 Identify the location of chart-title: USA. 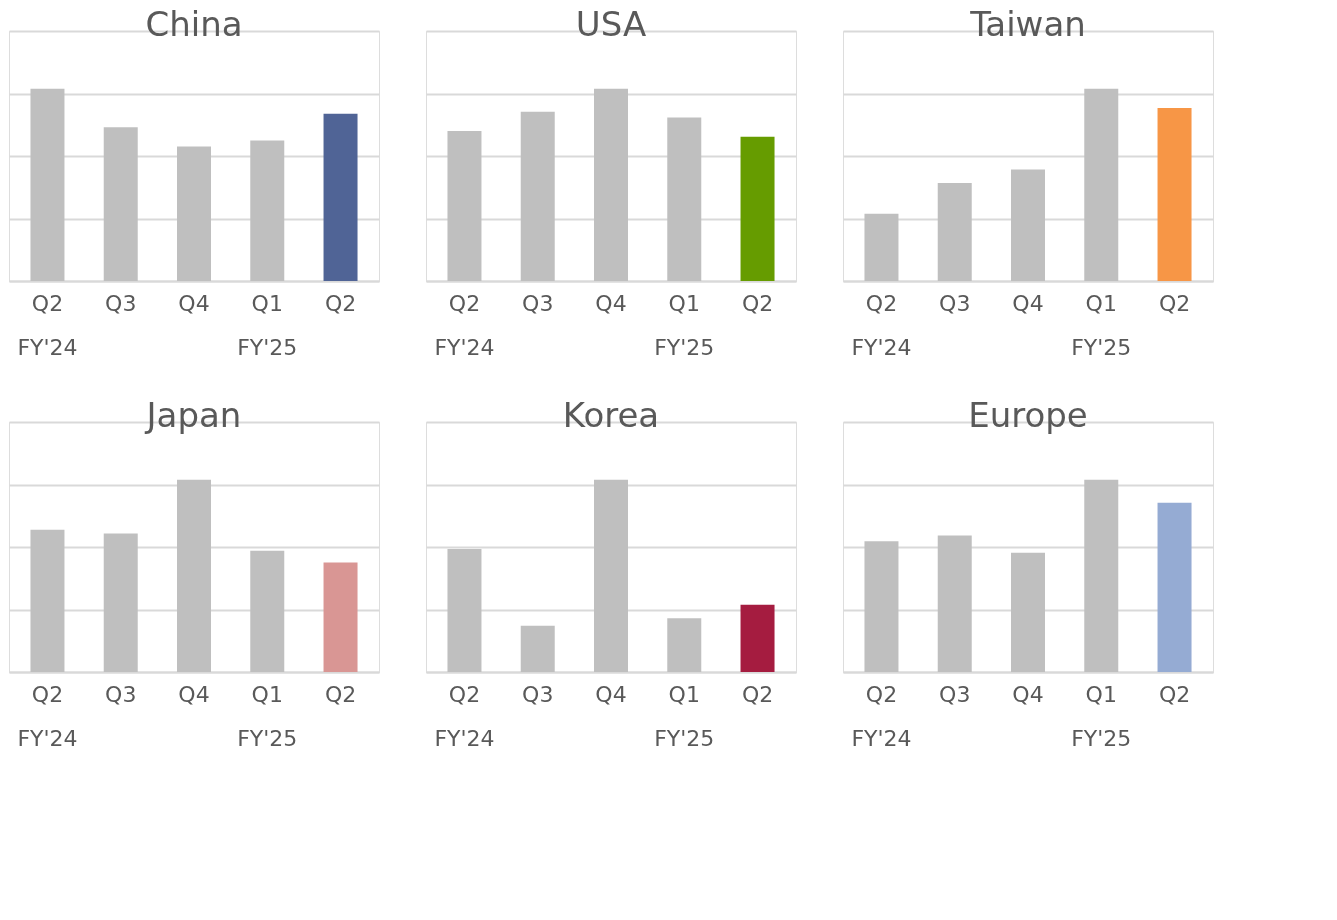
(611, 24).